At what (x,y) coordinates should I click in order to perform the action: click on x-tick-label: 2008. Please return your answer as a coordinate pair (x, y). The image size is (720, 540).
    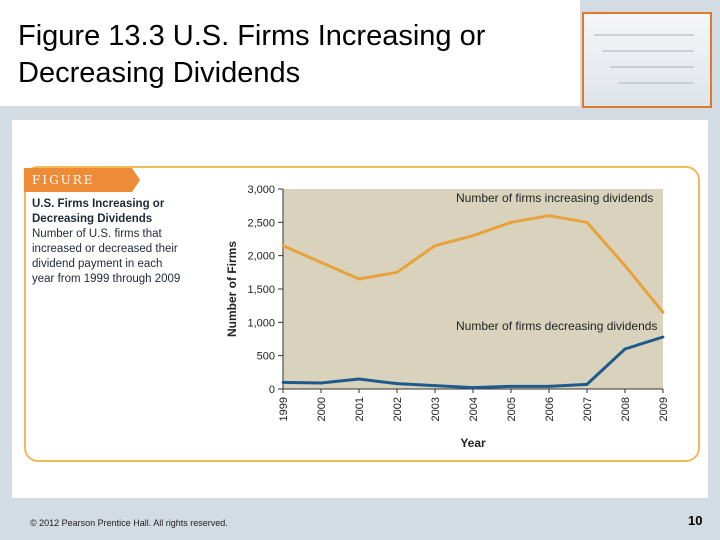
    Looking at the image, I should click on (626, 409).